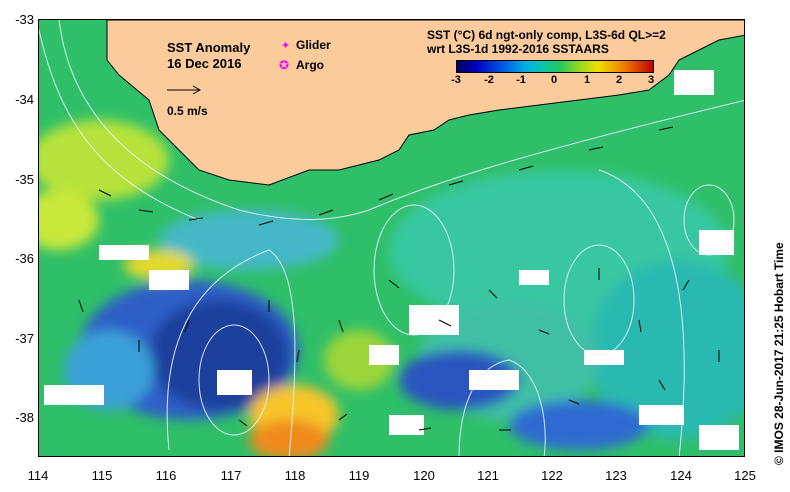 This screenshot has height=492, width=790. Describe the element at coordinates (38, 475) in the screenshot. I see `lon-tick: 114` at that location.